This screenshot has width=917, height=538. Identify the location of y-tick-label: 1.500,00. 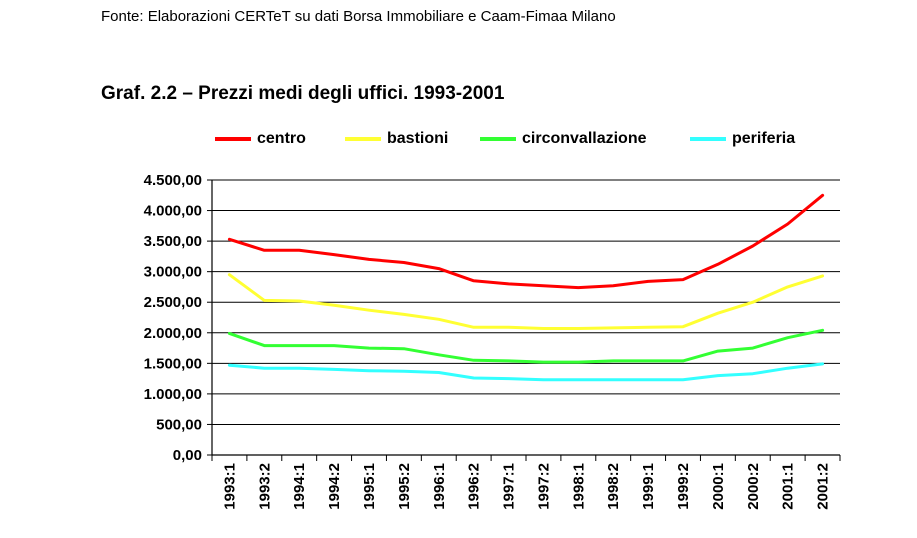
(173, 363).